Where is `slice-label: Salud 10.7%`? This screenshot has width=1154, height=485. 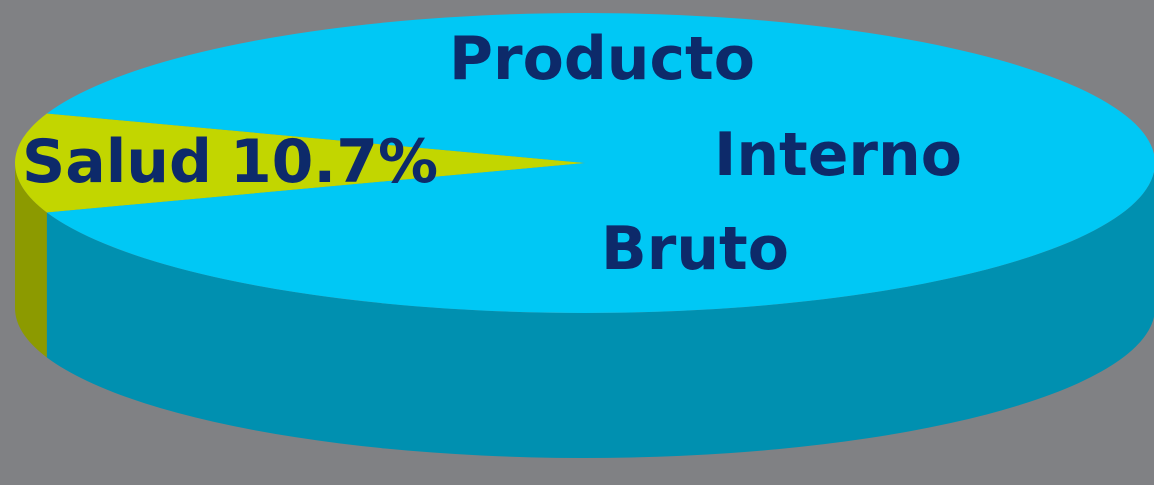 slice-label: Salud 10.7% is located at coordinates (230, 162).